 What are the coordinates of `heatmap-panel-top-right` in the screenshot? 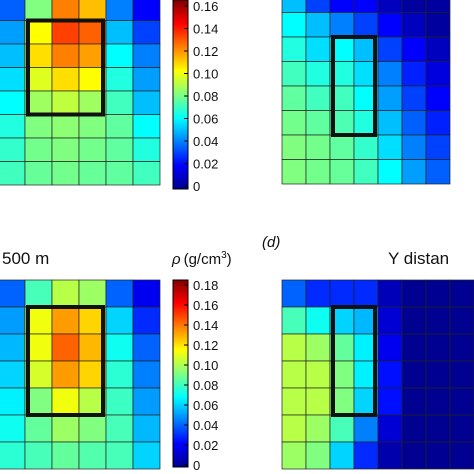 It's located at (366, 92).